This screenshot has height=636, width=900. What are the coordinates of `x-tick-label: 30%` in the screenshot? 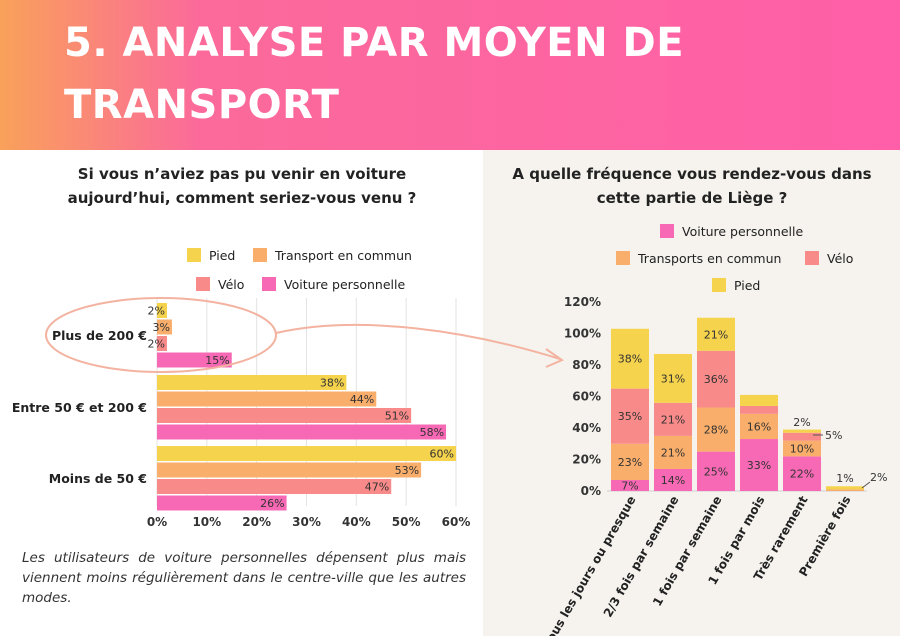 It's located at (306, 522).